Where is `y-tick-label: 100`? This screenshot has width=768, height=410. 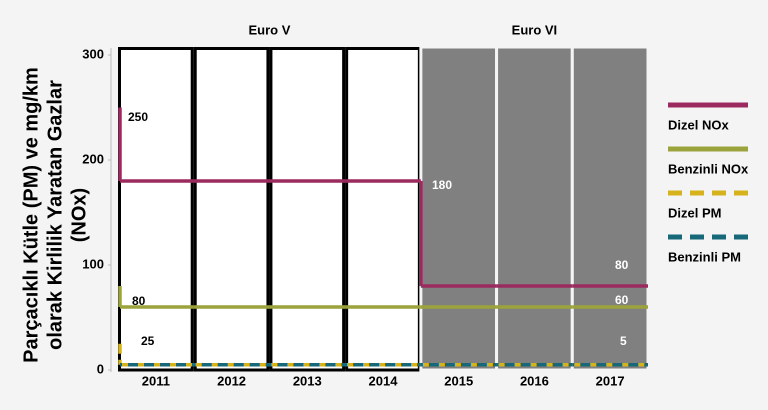
y-tick-label: 100 is located at coordinates (93, 263).